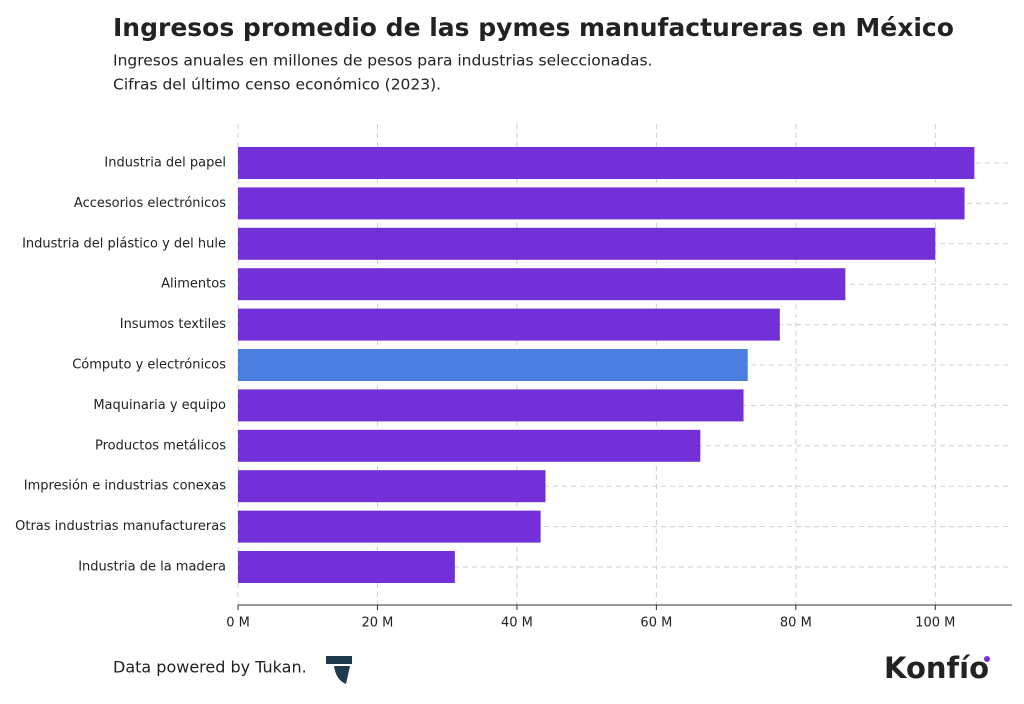 The width and height of the screenshot is (1024, 704). Describe the element at coordinates (120, 526) in the screenshot. I see `y-tick-label: Otras industrias manufactureras` at that location.